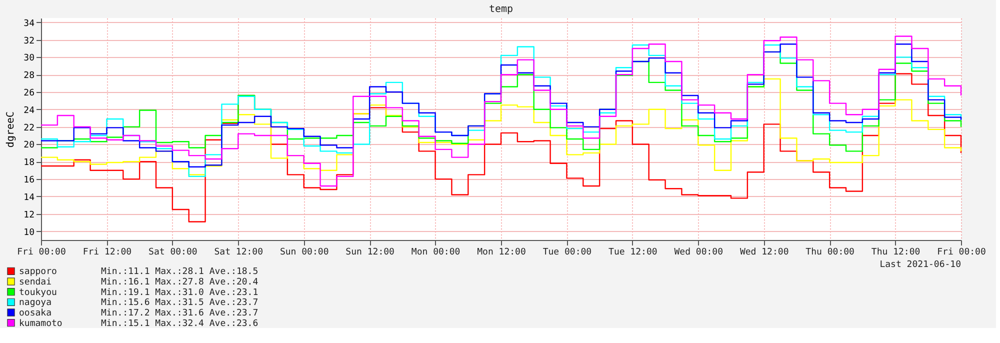 The image size is (1000, 343). I want to click on x-tick-label: Sat 00:00, so click(173, 253).